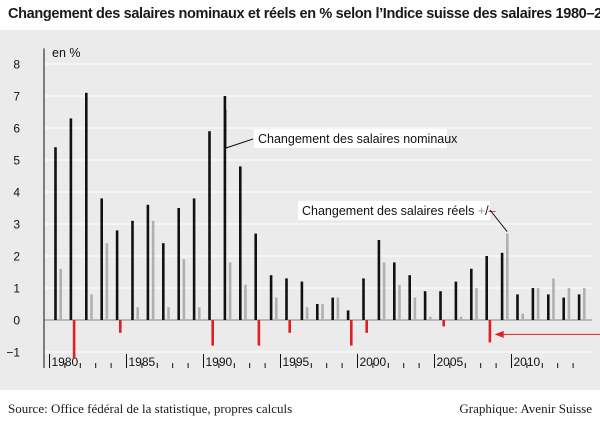  Describe the element at coordinates (219, 362) in the screenshot. I see `x-tick-label: 1990` at that location.